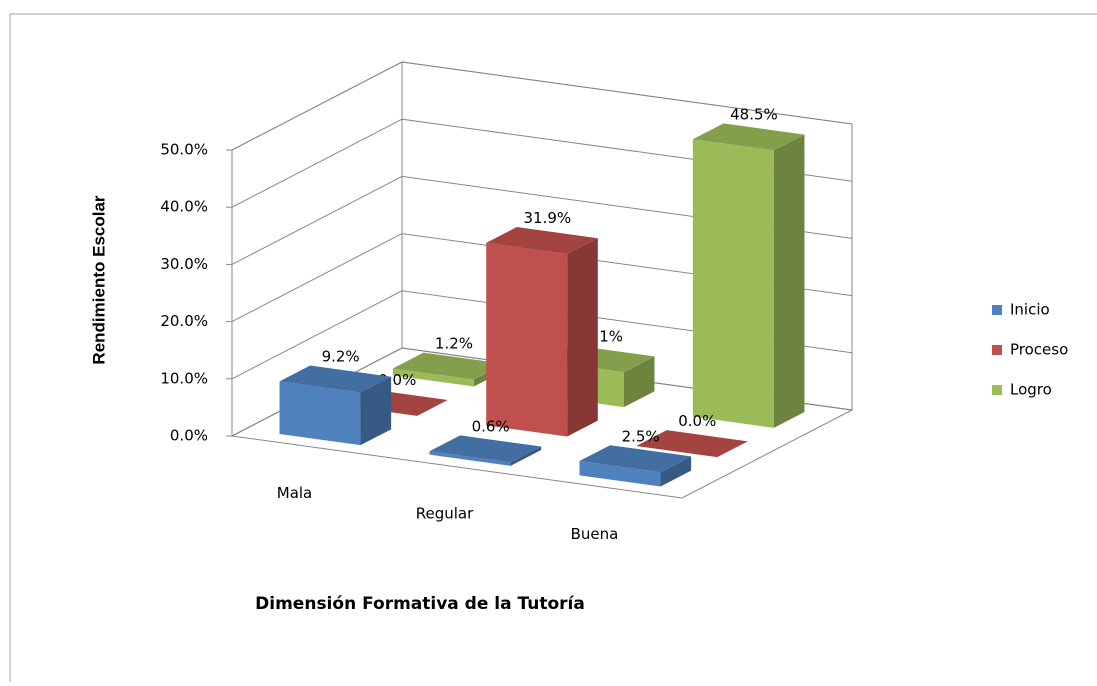 The width and height of the screenshot is (1097, 686). Describe the element at coordinates (697, 421) in the screenshot. I see `data-label: 0.0%` at that location.